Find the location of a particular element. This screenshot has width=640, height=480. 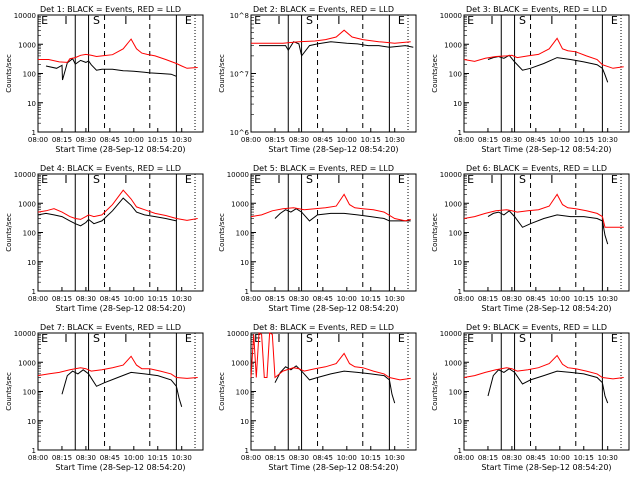

plot-frame is located at coordinates (333, 73).